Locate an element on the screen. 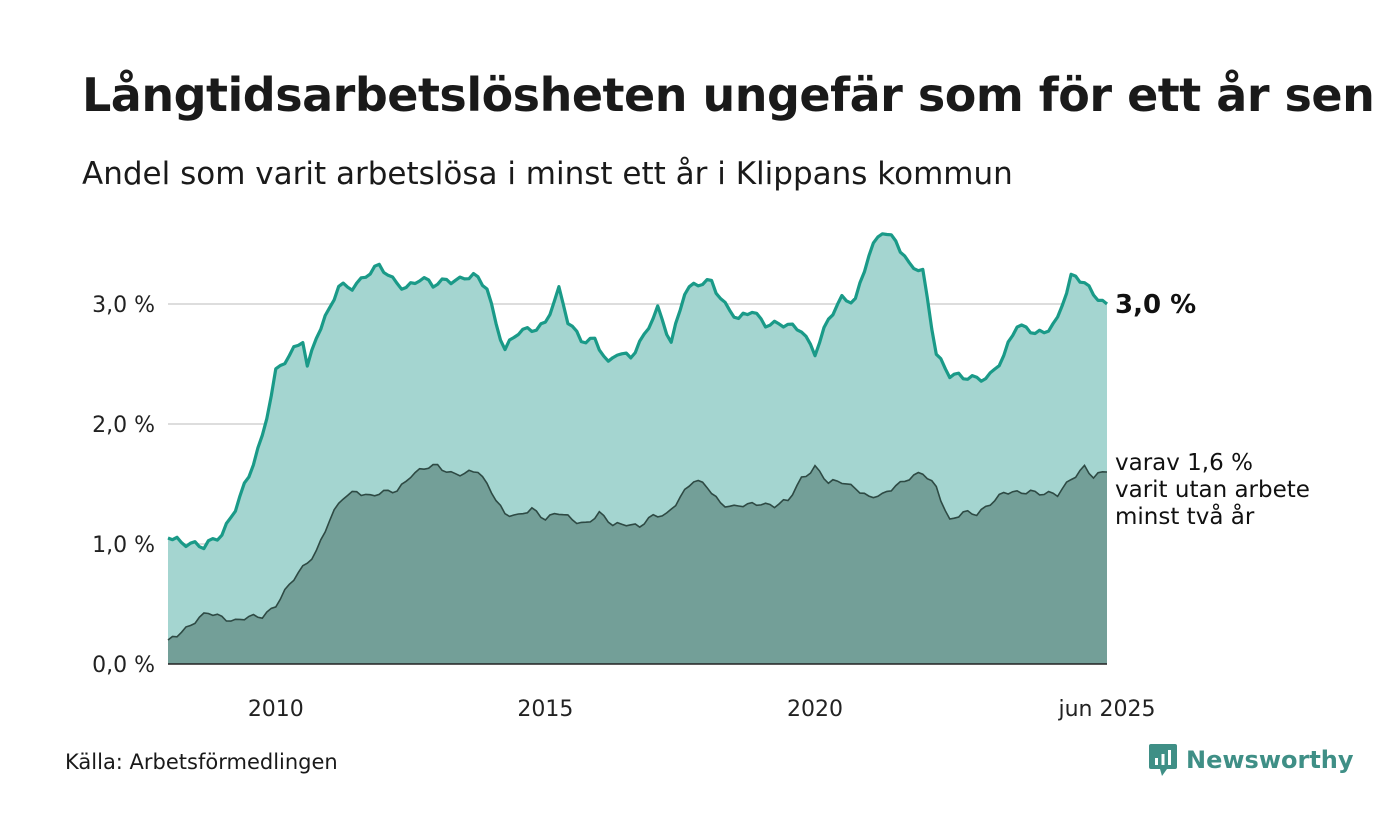 The width and height of the screenshot is (1400, 840). brand-logo: Newsworthy is located at coordinates (1251, 760).